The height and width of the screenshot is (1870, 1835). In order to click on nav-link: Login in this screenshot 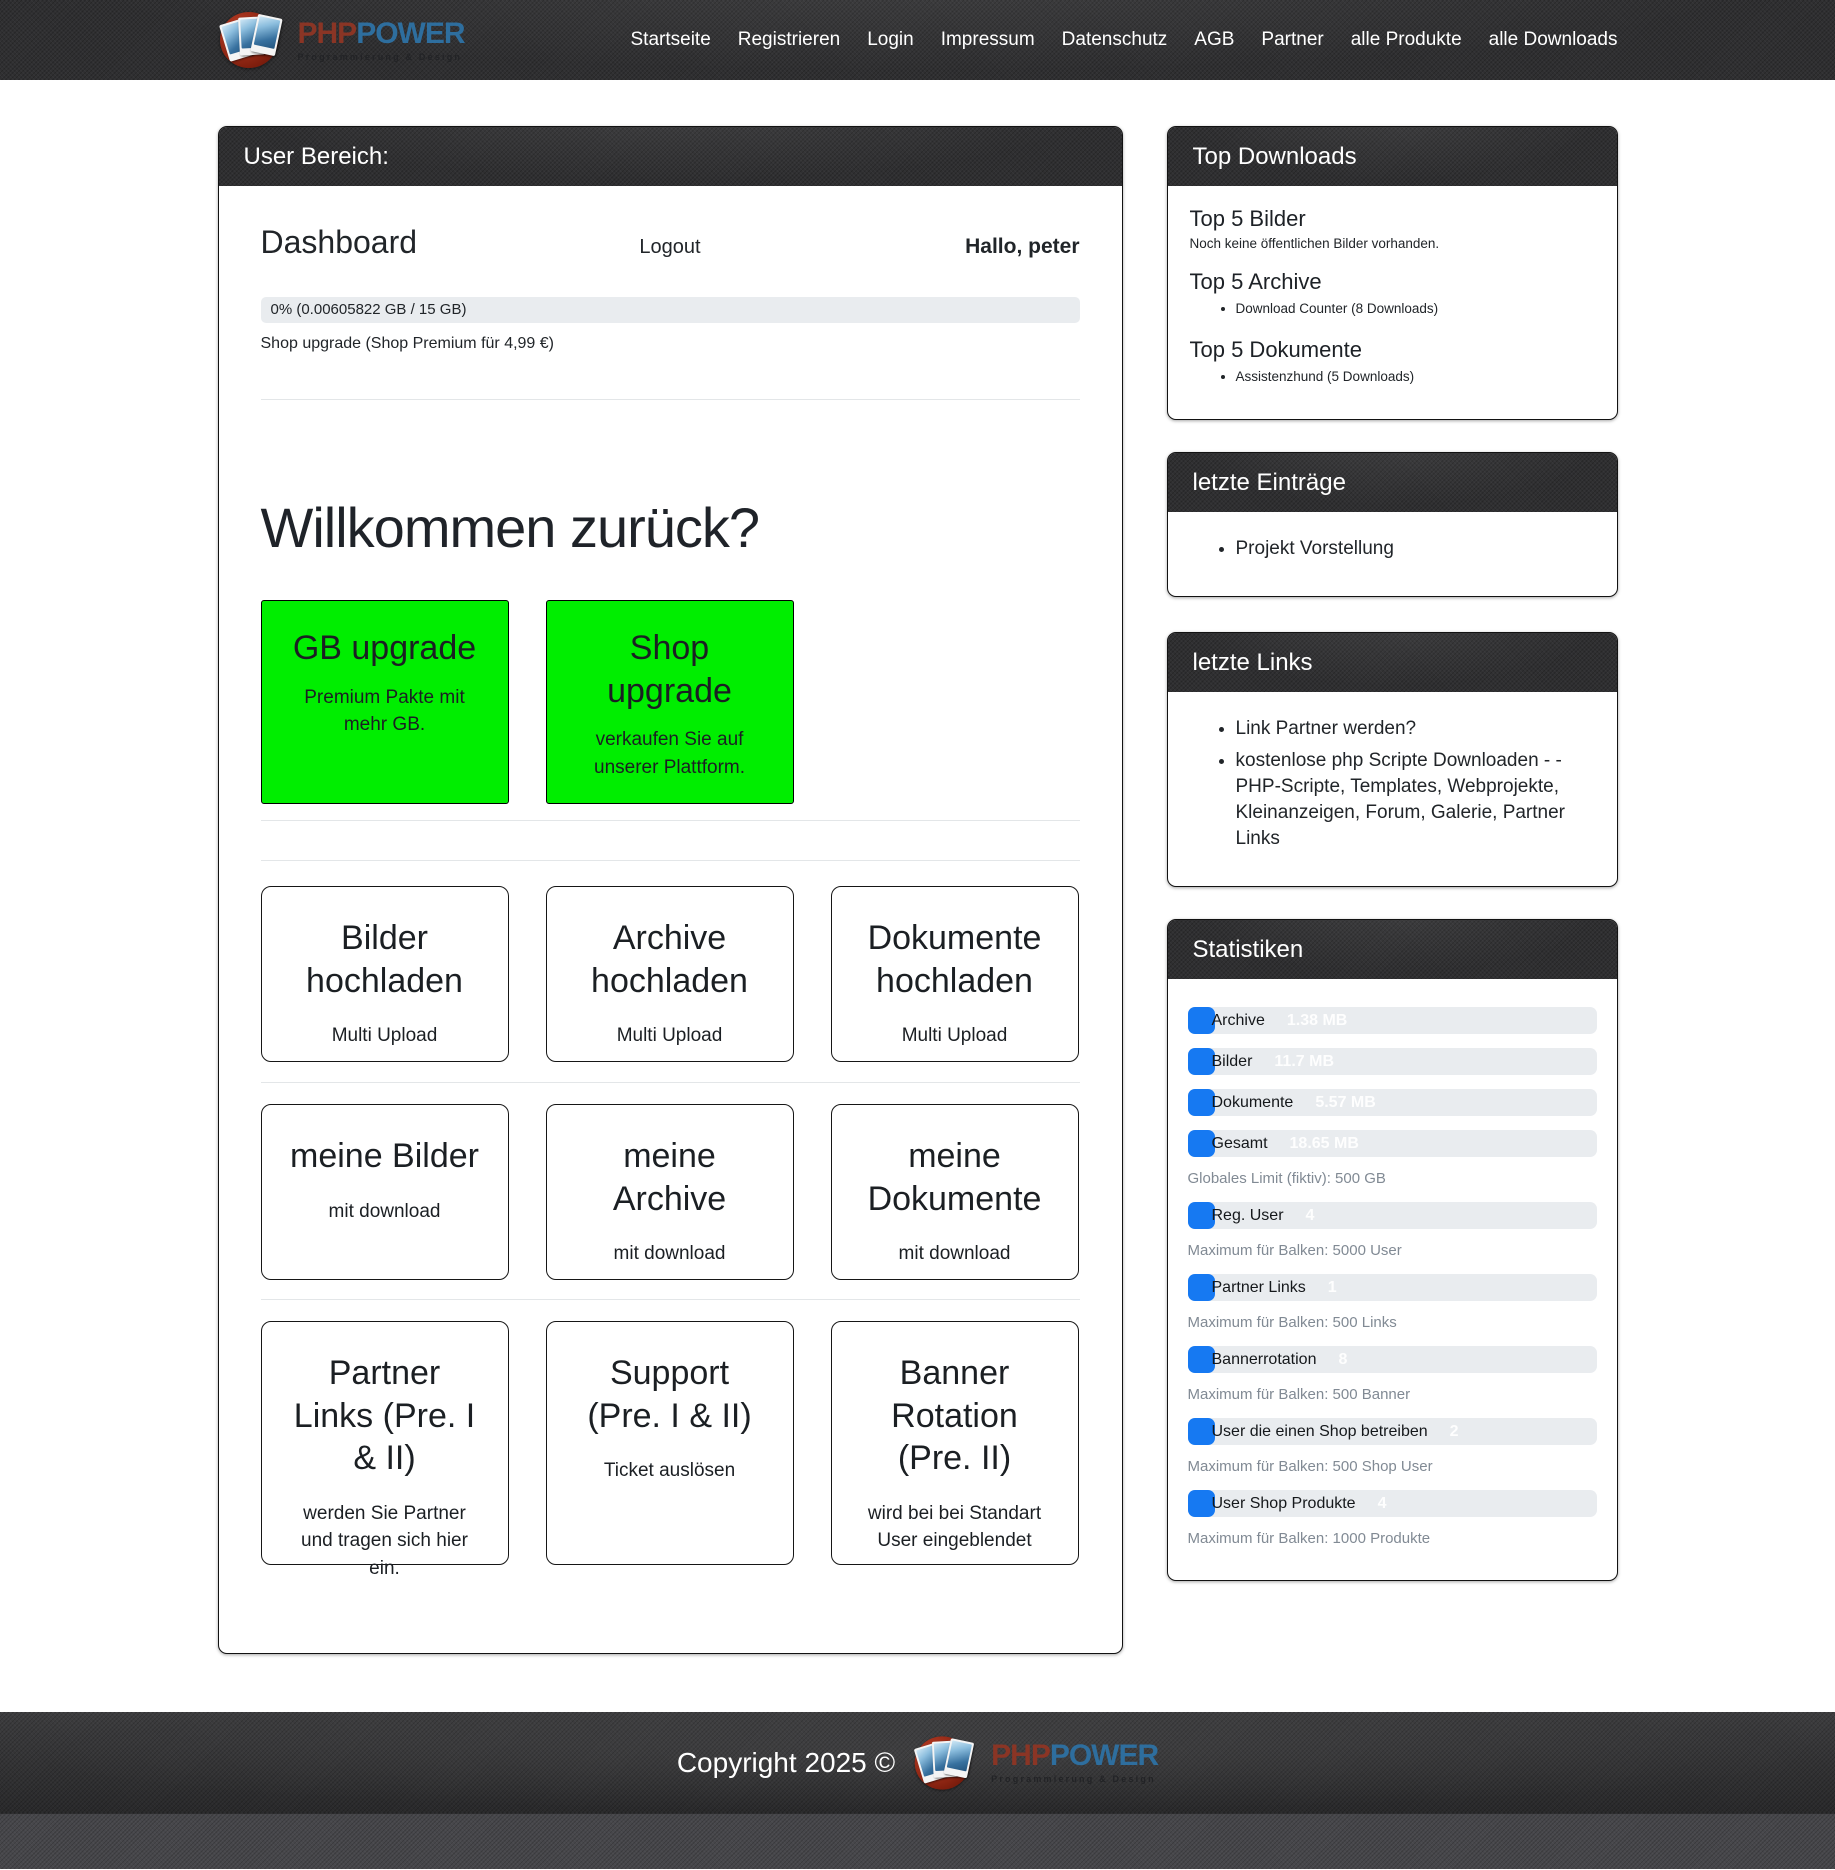, I will do `click(890, 39)`.